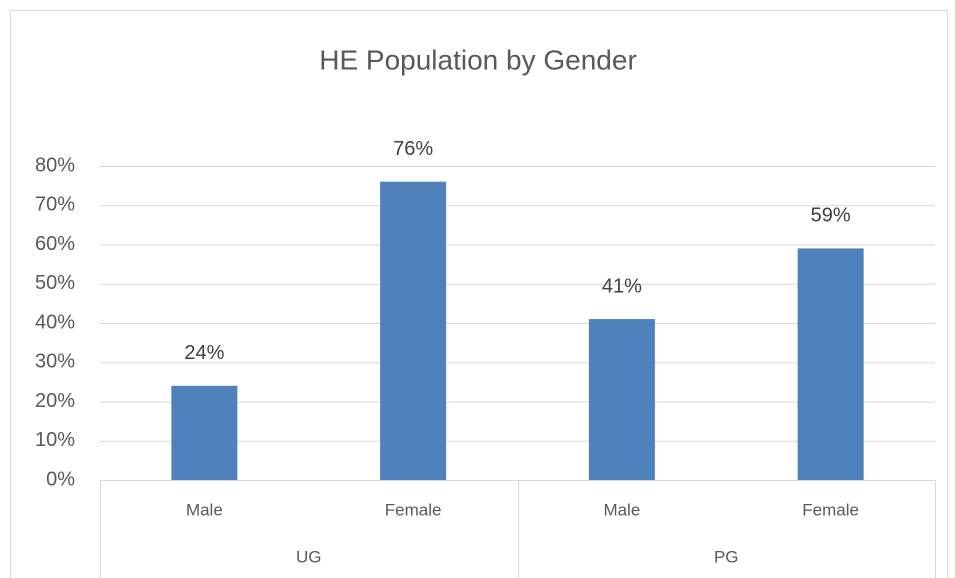 This screenshot has height=578, width=955. What do you see at coordinates (55, 244) in the screenshot?
I see `y-tick-label: 60%` at bounding box center [55, 244].